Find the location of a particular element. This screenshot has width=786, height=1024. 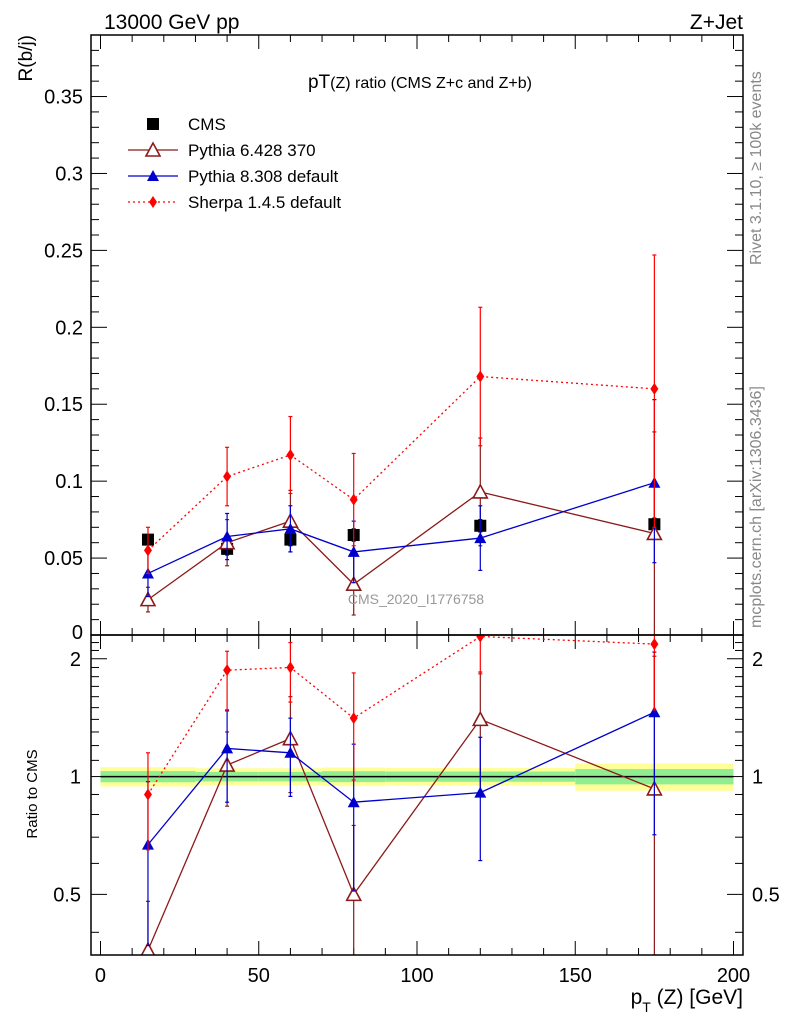

rivet-label: Rivet 3.1.10, ≥ 100k events is located at coordinates (756, 168).